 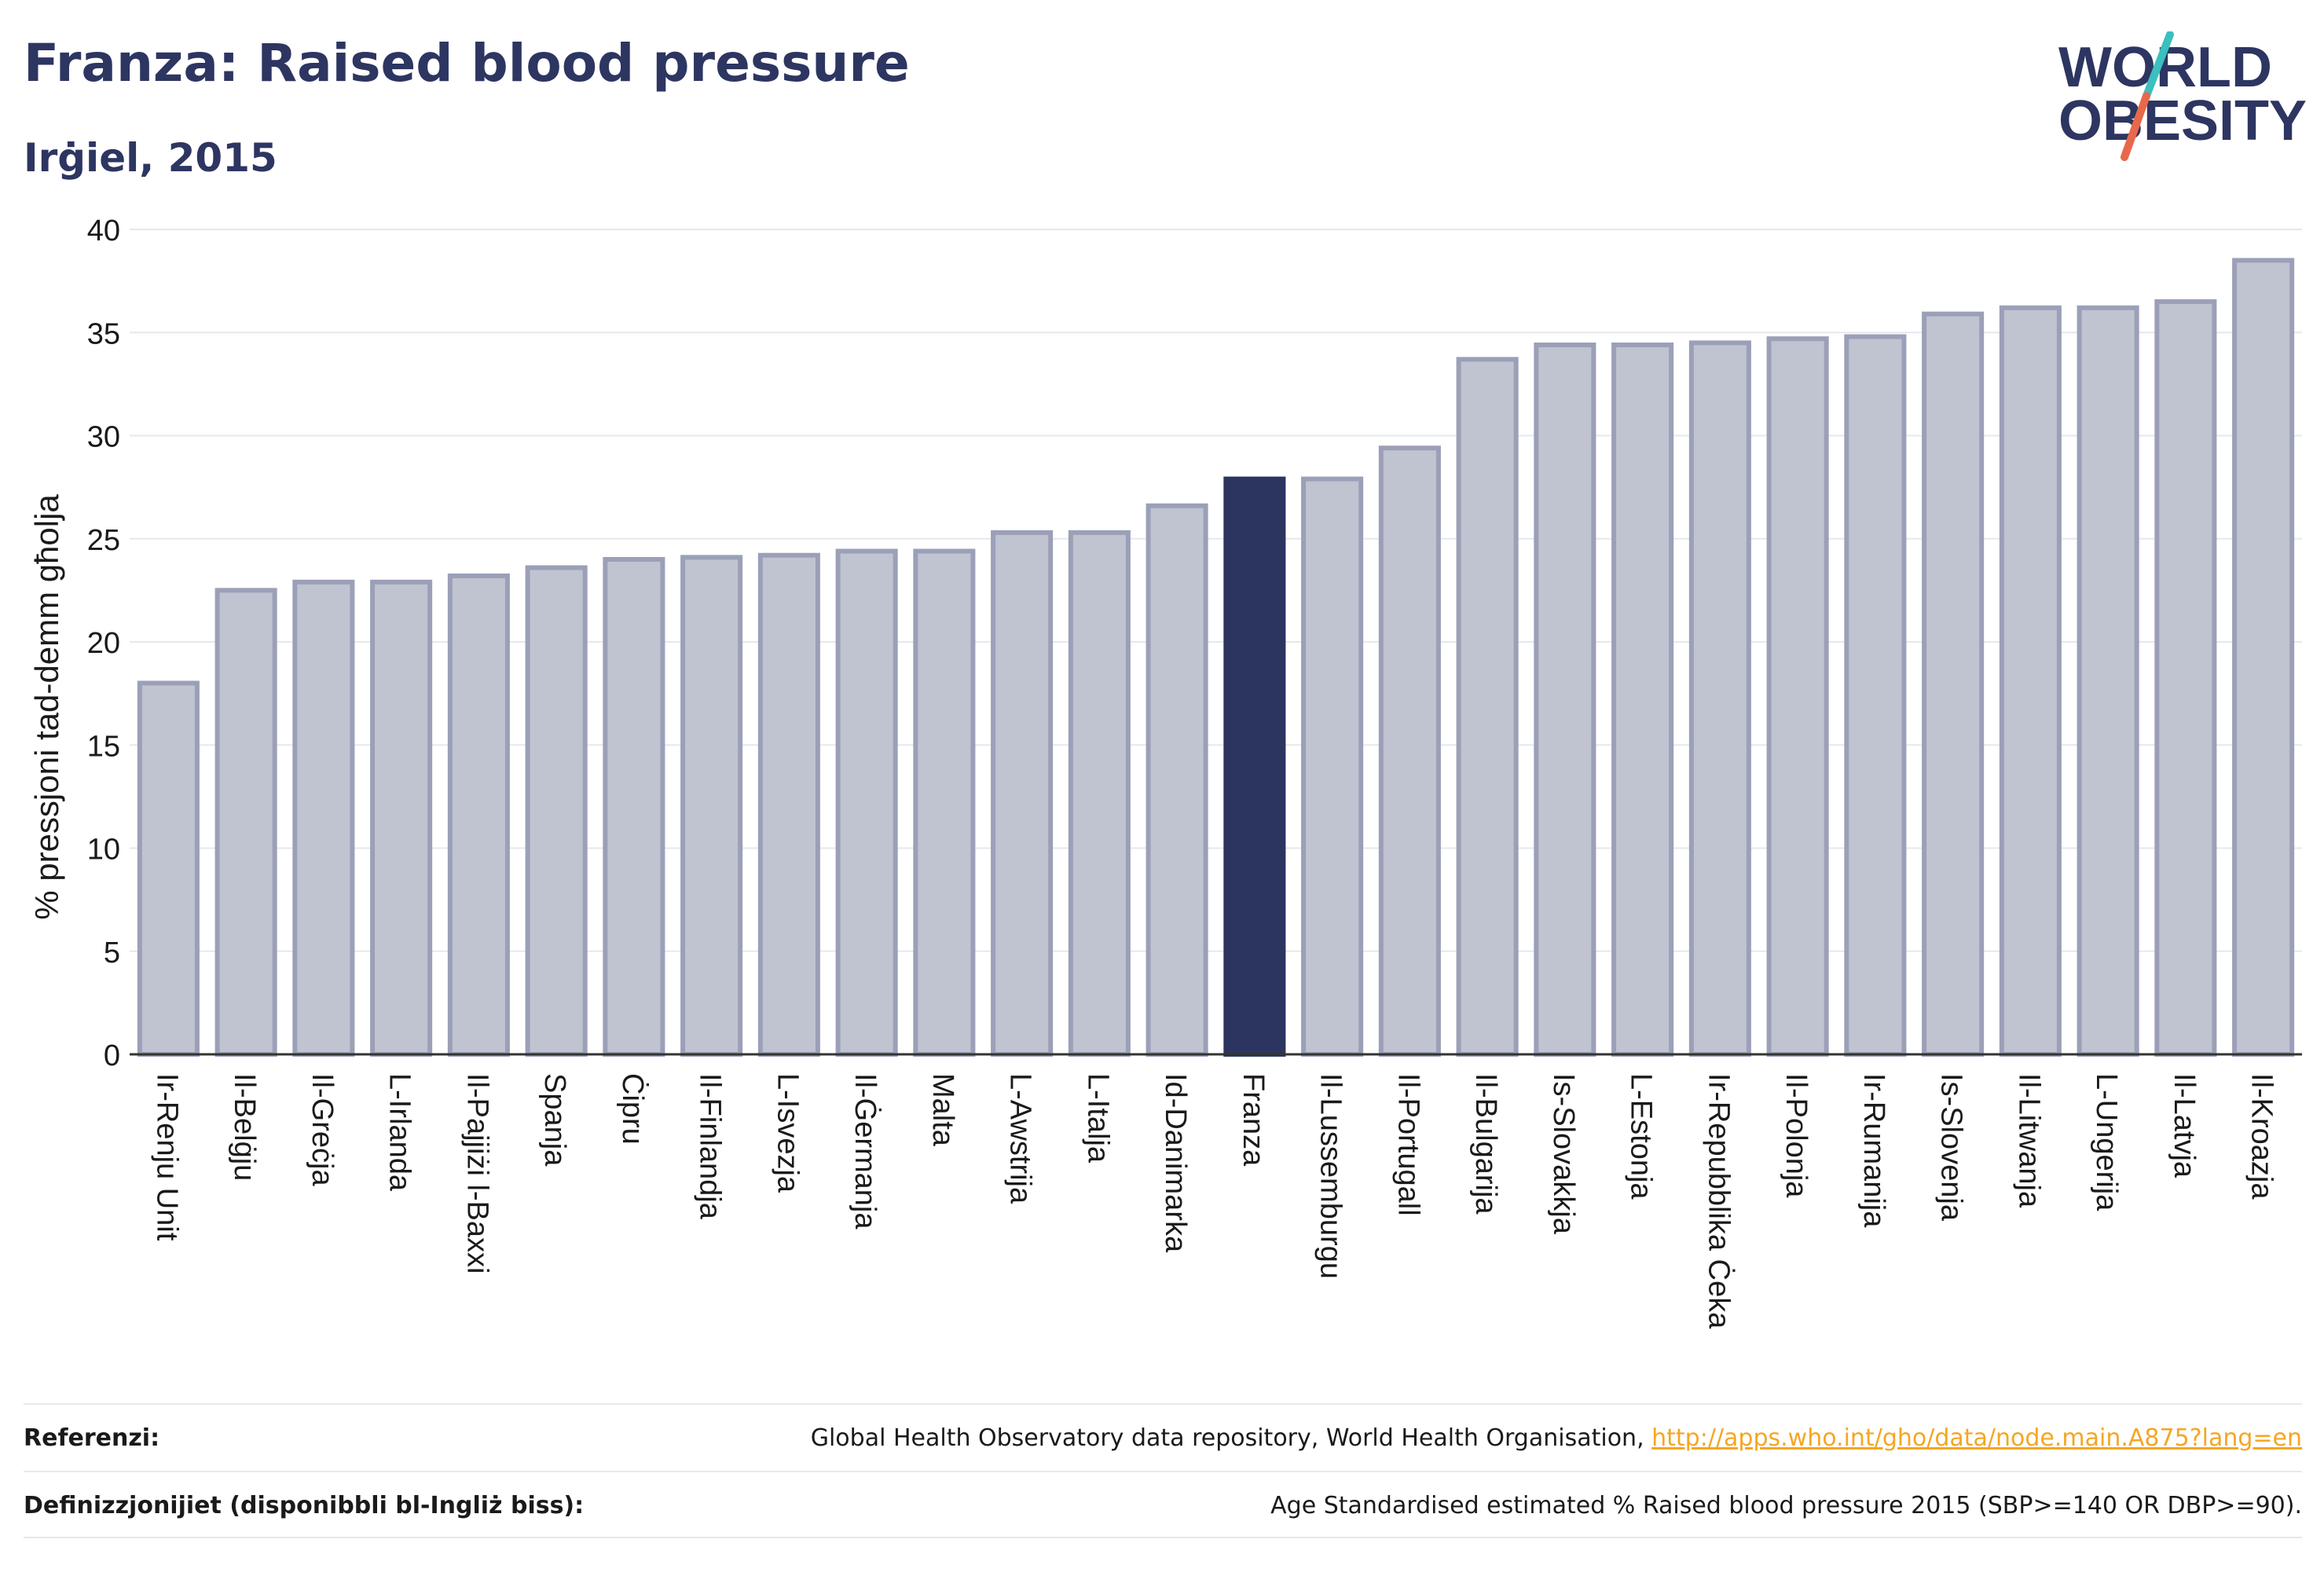 I want to click on bar-il-greċja, so click(x=323, y=818).